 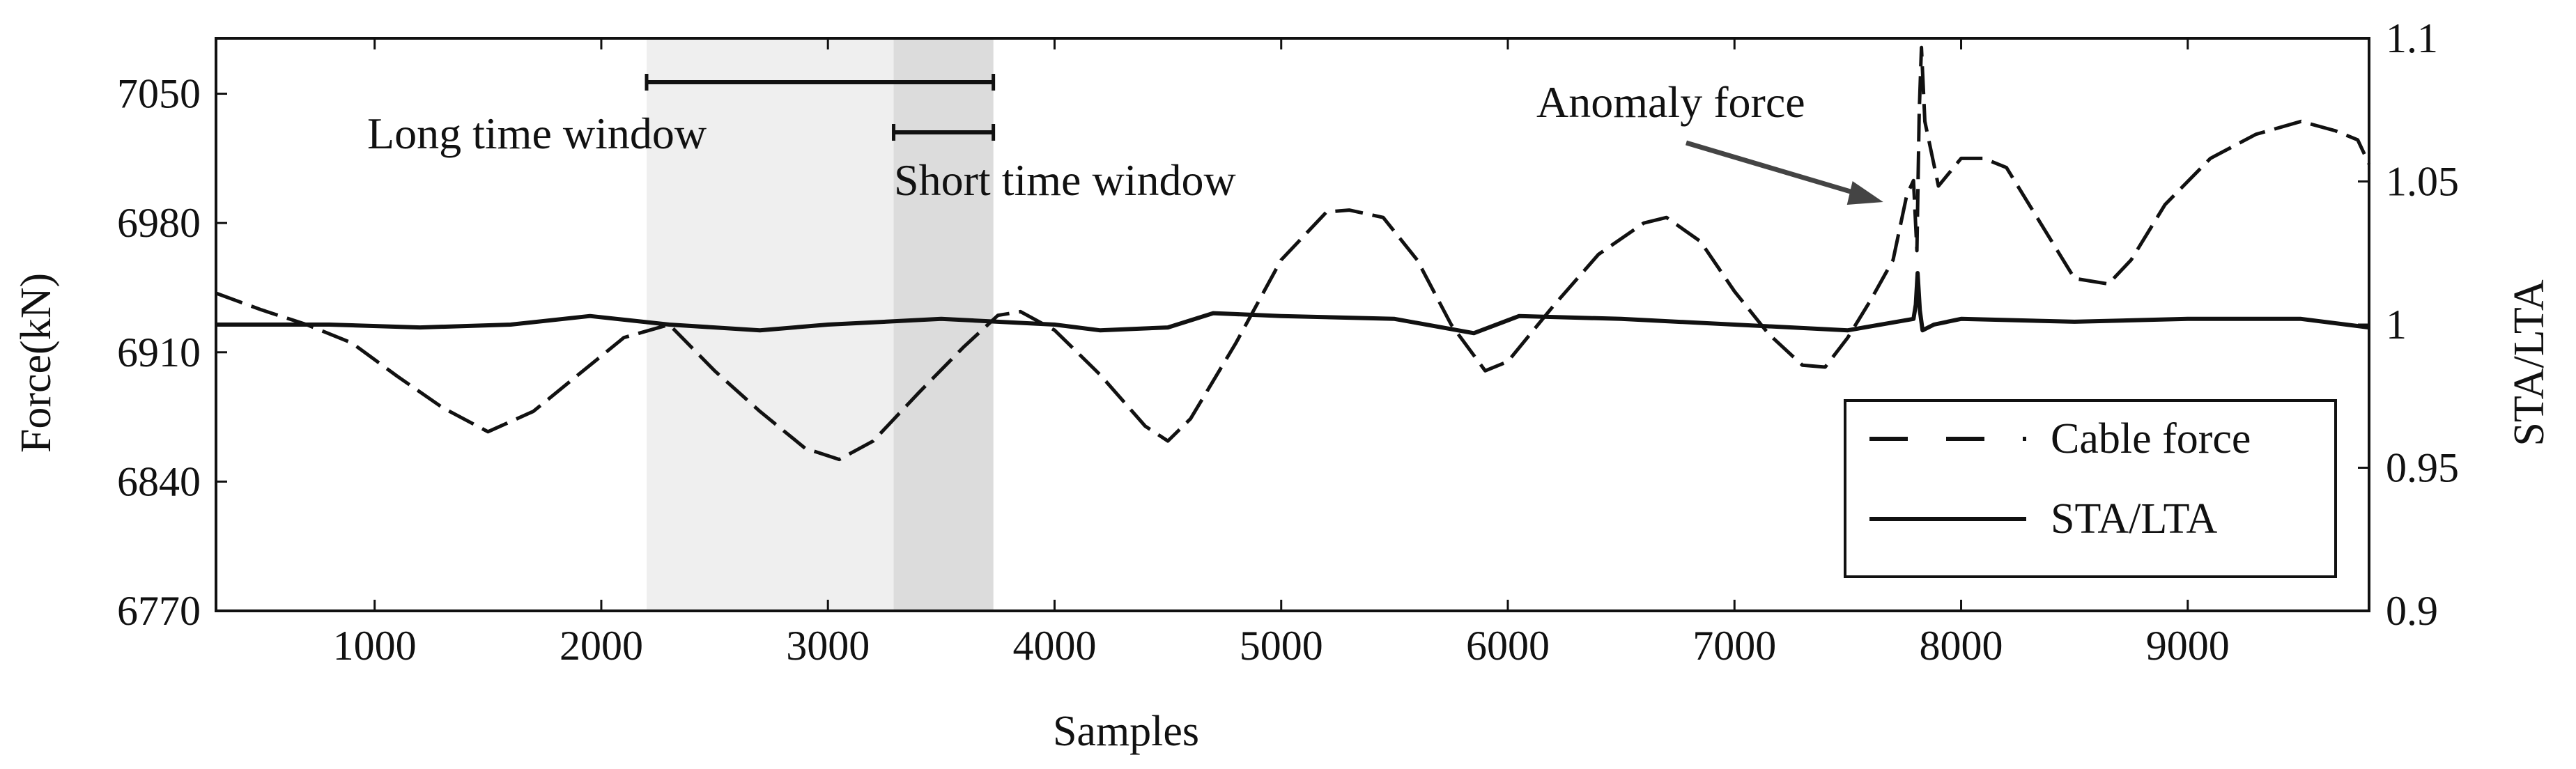 What do you see at coordinates (828, 646) in the screenshot?
I see `x-tick-label: 3000` at bounding box center [828, 646].